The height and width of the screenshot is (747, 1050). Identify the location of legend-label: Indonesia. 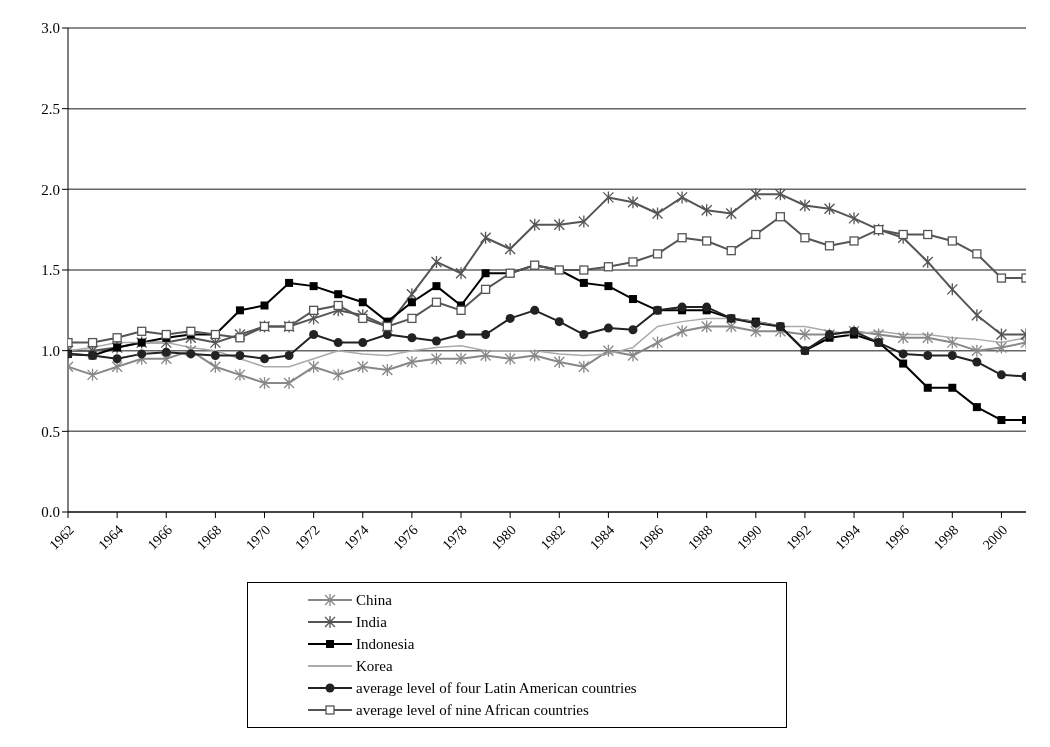
(385, 644).